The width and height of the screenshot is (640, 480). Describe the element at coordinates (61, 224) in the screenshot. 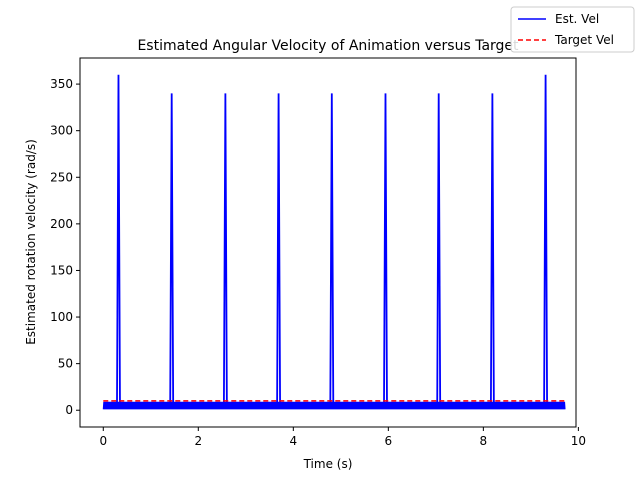

I see `y-tick-label: 200` at that location.